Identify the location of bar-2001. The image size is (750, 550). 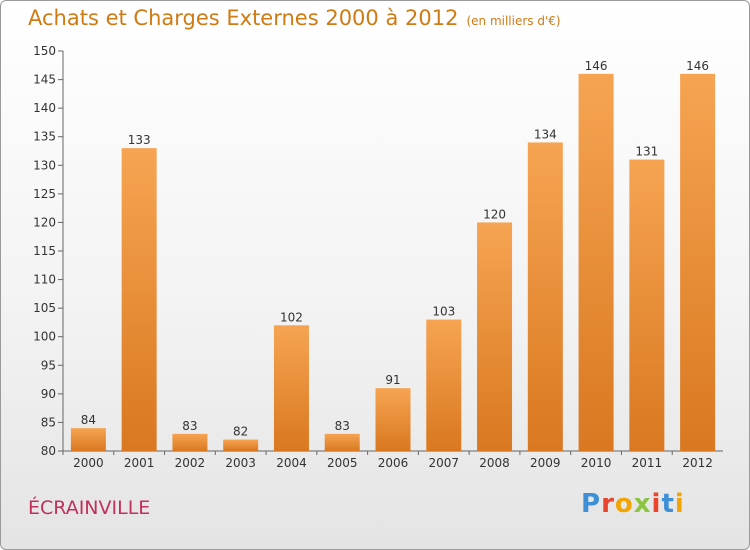
(139, 299).